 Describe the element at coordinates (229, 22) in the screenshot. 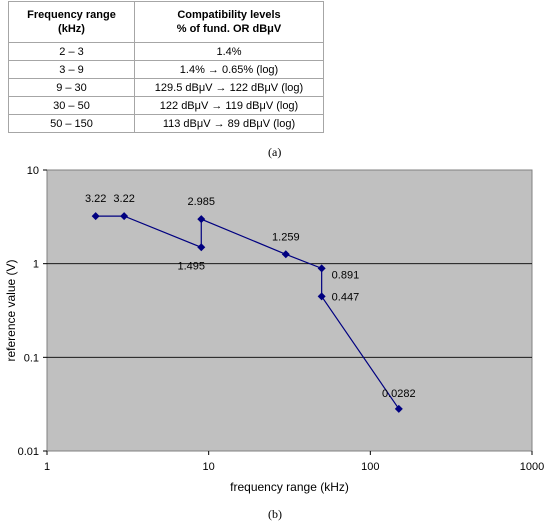

I see `header-compatibility-levels: Compatibility levels % of fund. OR dBμV` at that location.